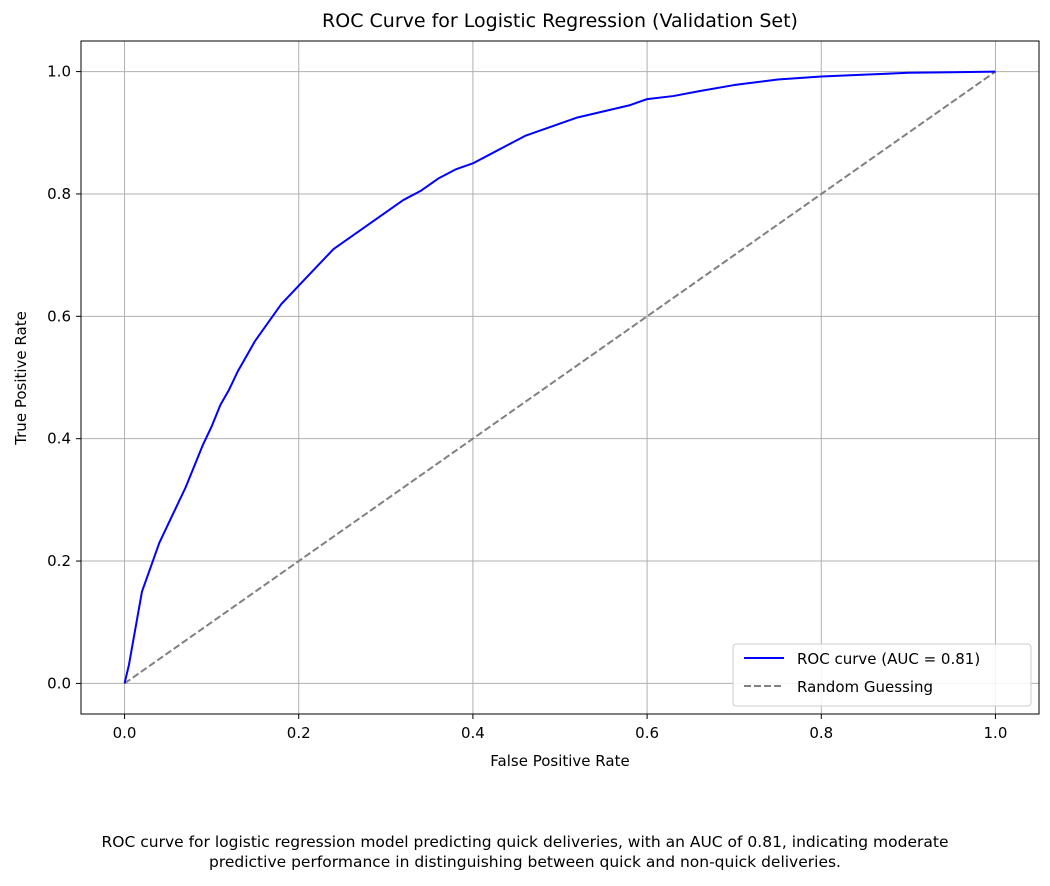 This screenshot has height=886, width=1050. Describe the element at coordinates (559, 761) in the screenshot. I see `x-axis-label: False Positive Rate` at that location.